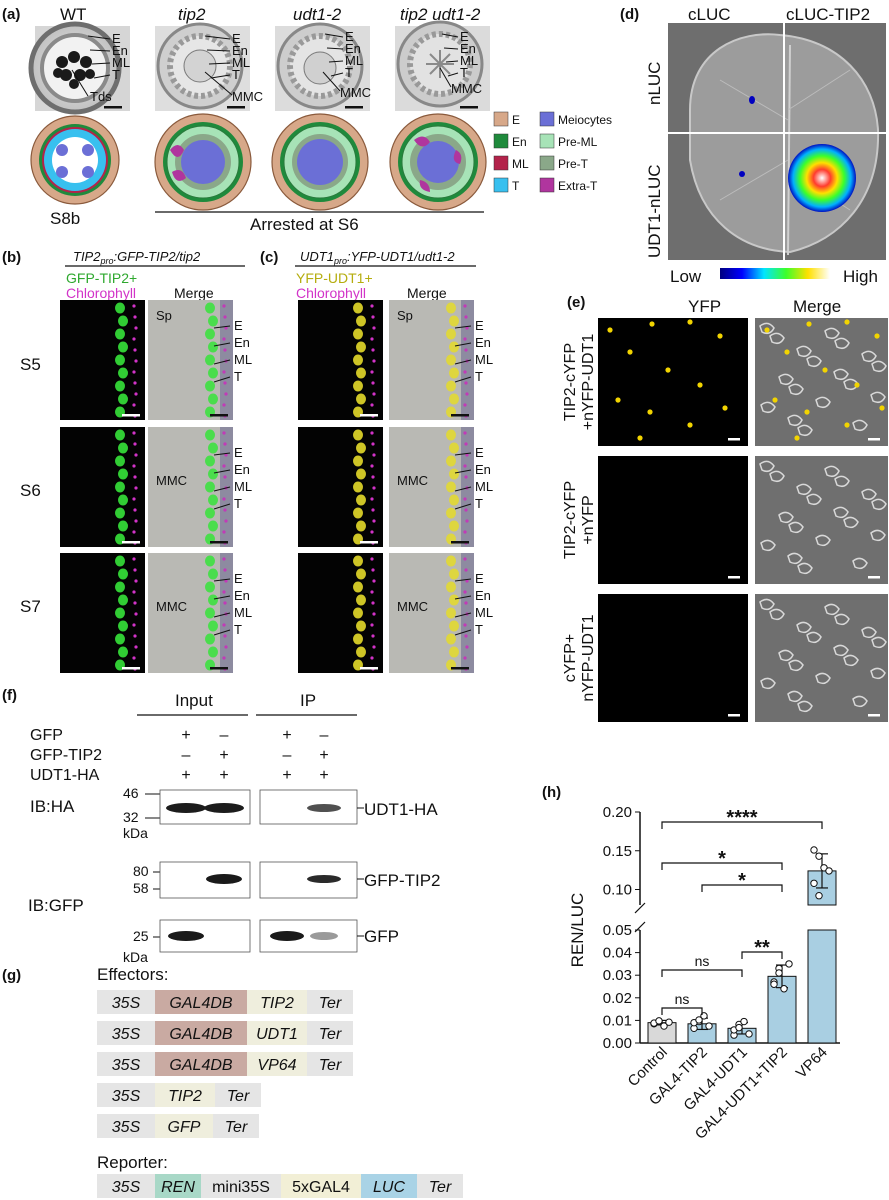  What do you see at coordinates (247, 96) in the screenshot?
I see `mmc-label-tip2: MMC` at bounding box center [247, 96].